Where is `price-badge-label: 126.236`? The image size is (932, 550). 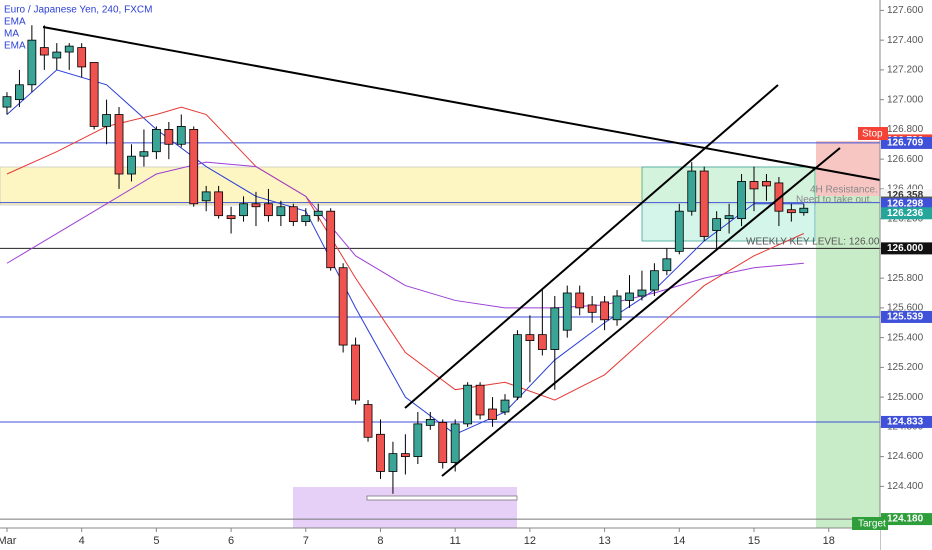 price-badge-label: 126.236 is located at coordinates (905, 213).